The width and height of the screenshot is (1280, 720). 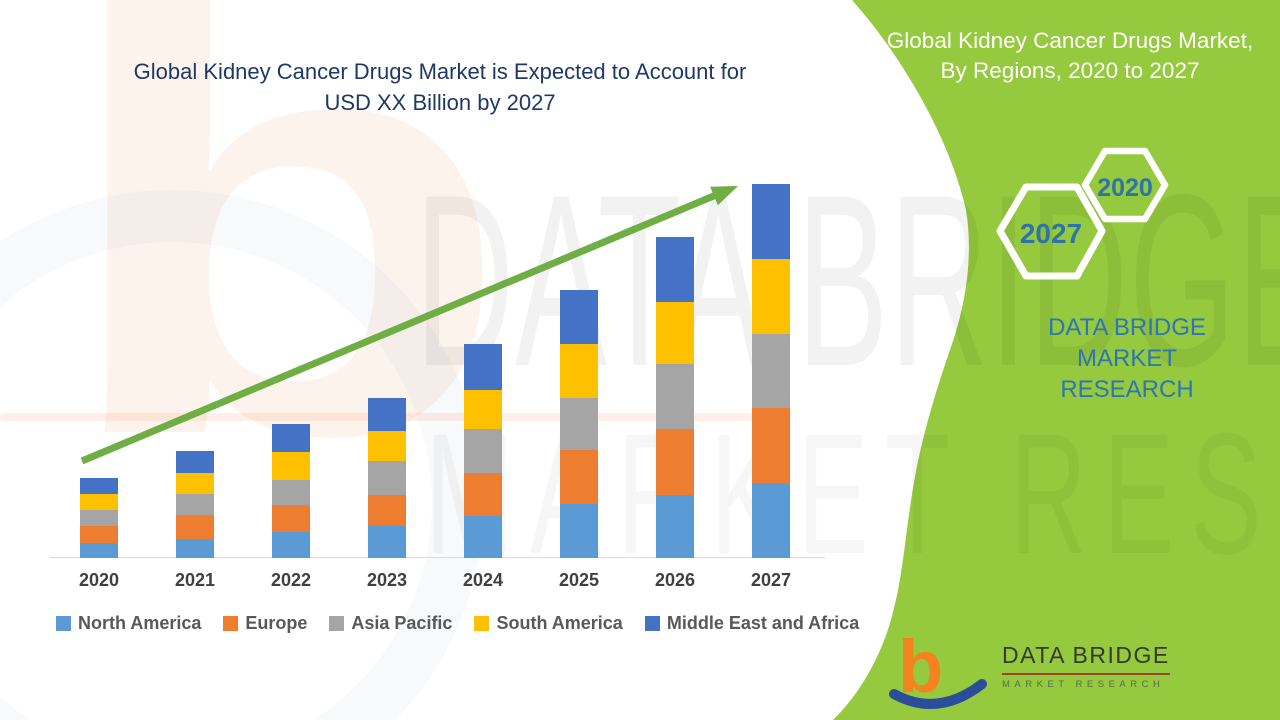 I want to click on legend-item-europe: Europe, so click(x=265, y=623).